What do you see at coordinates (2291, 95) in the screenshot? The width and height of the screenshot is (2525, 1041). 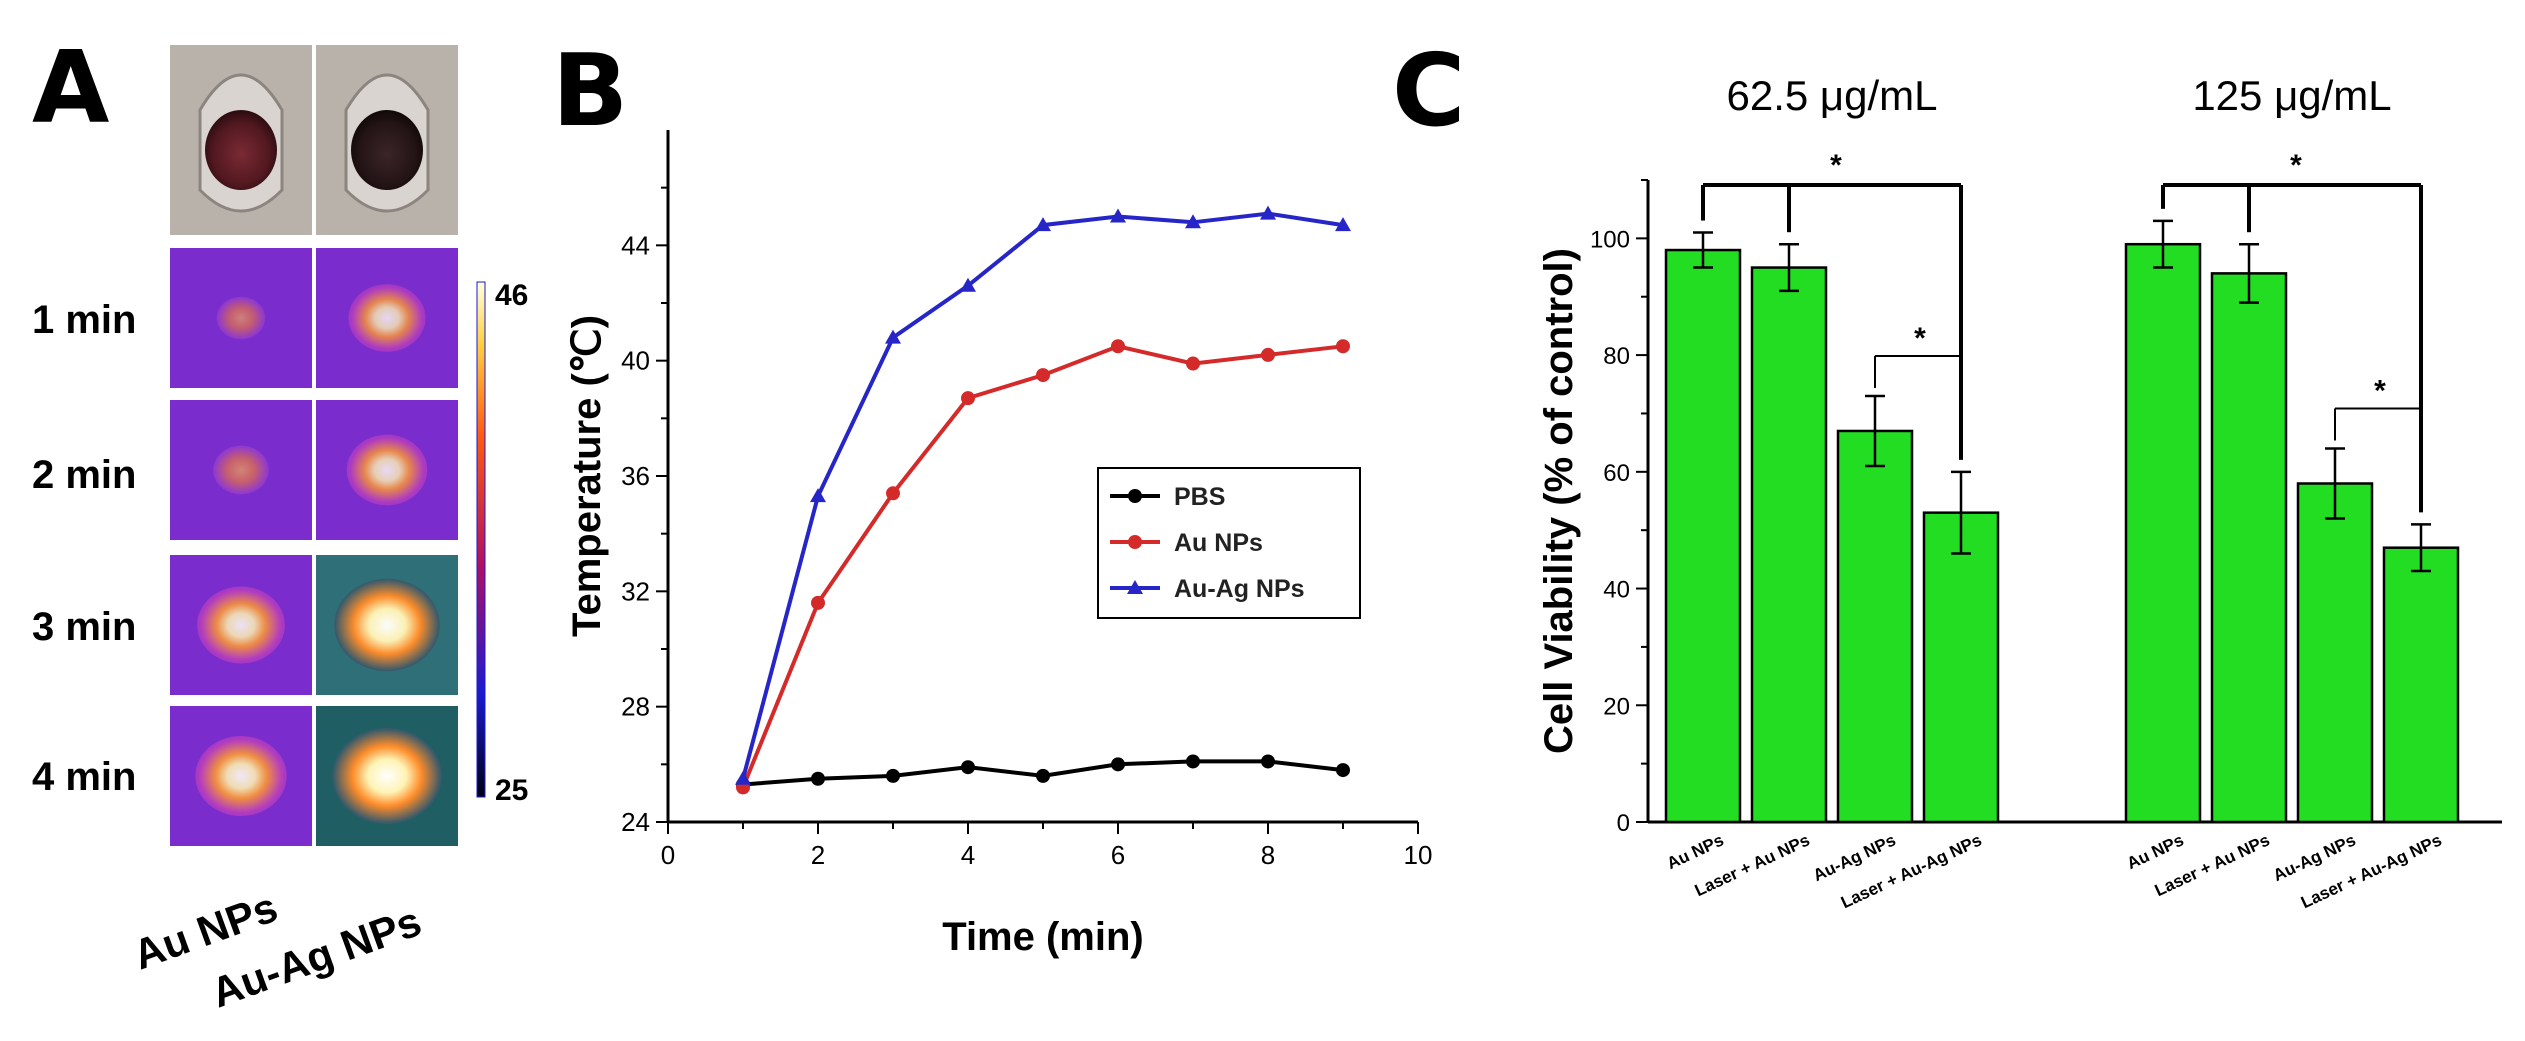 I see `group-title: 125 μg/mL` at bounding box center [2291, 95].